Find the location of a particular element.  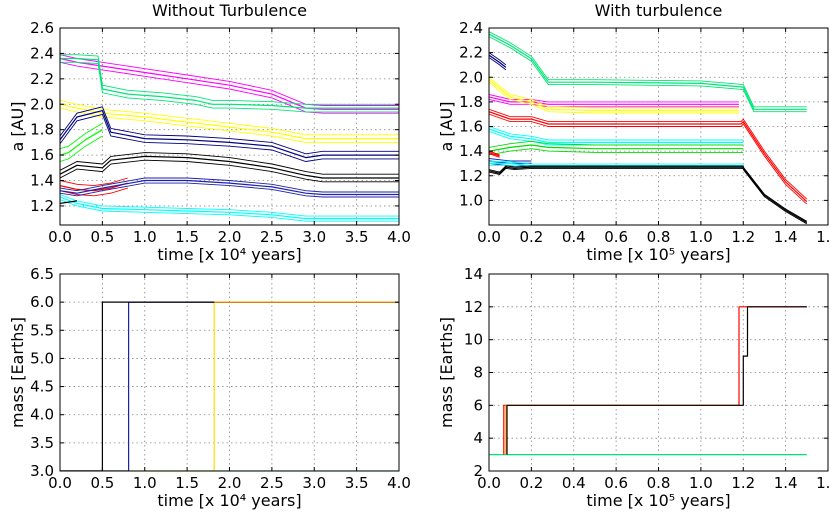

chart-title: With turbulence is located at coordinates (659, 10).